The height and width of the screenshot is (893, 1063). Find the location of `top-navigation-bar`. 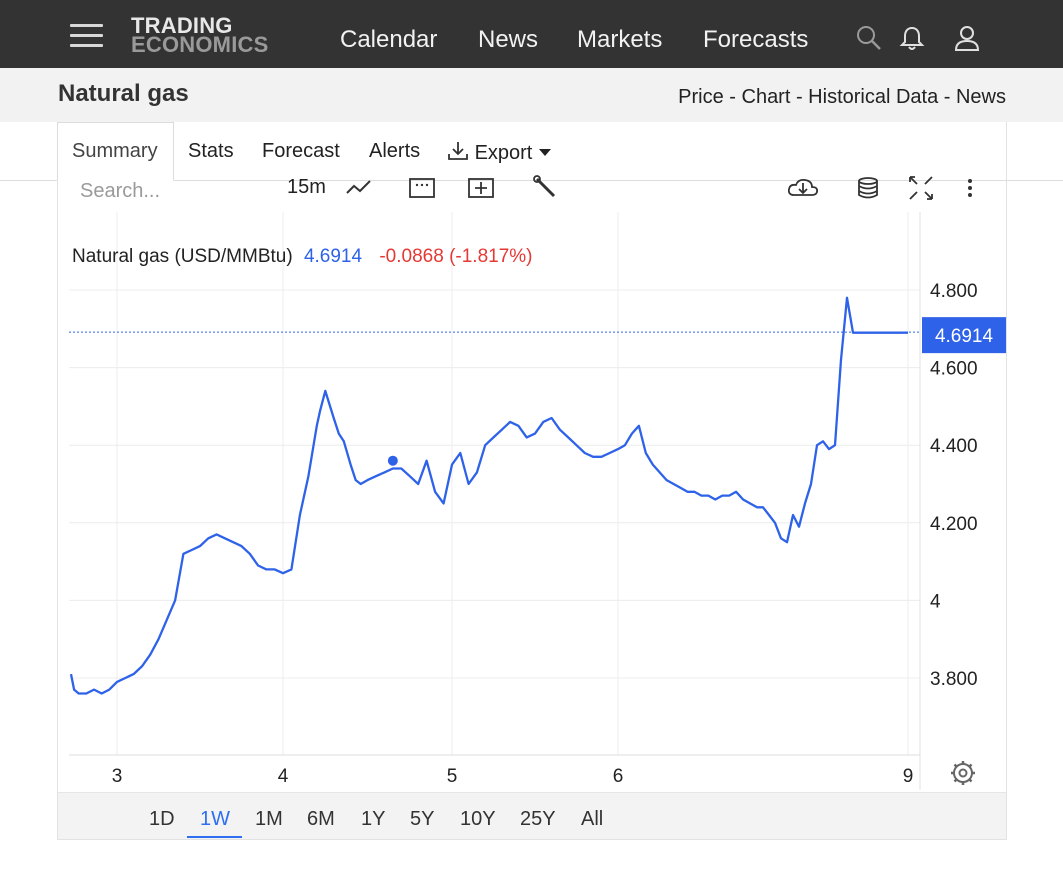

top-navigation-bar is located at coordinates (531, 34).